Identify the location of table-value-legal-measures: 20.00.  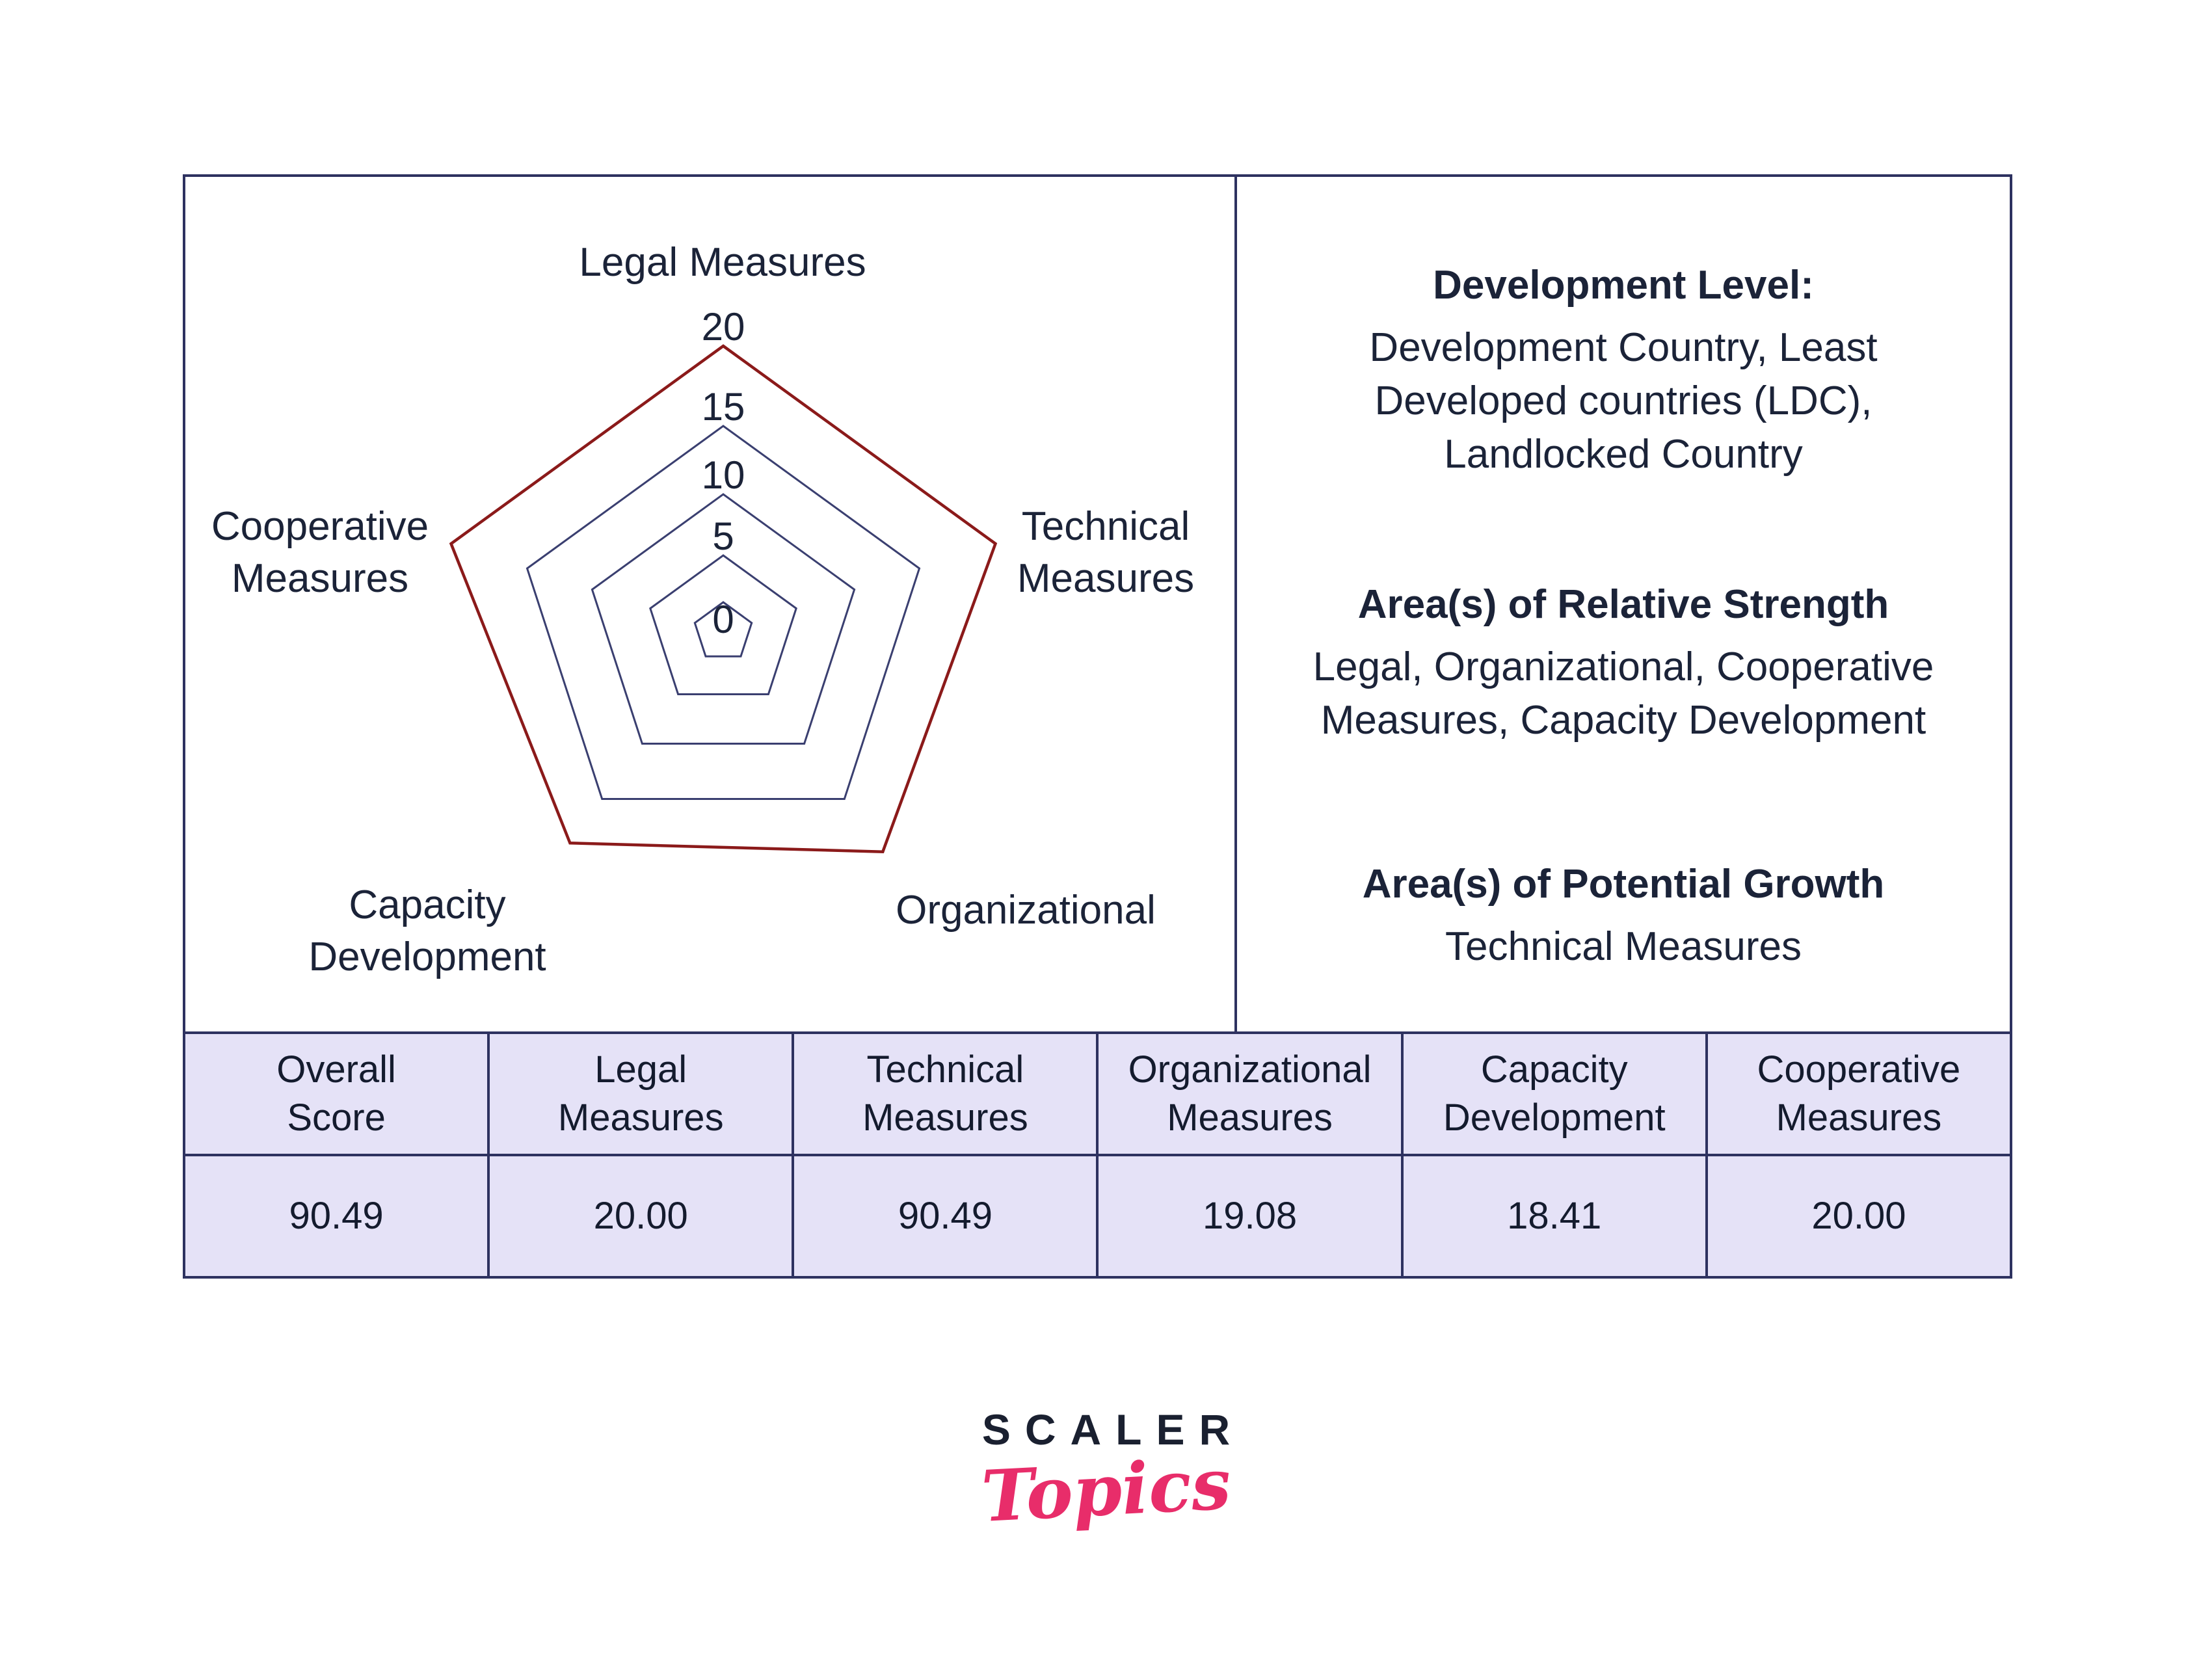
(641, 1216).